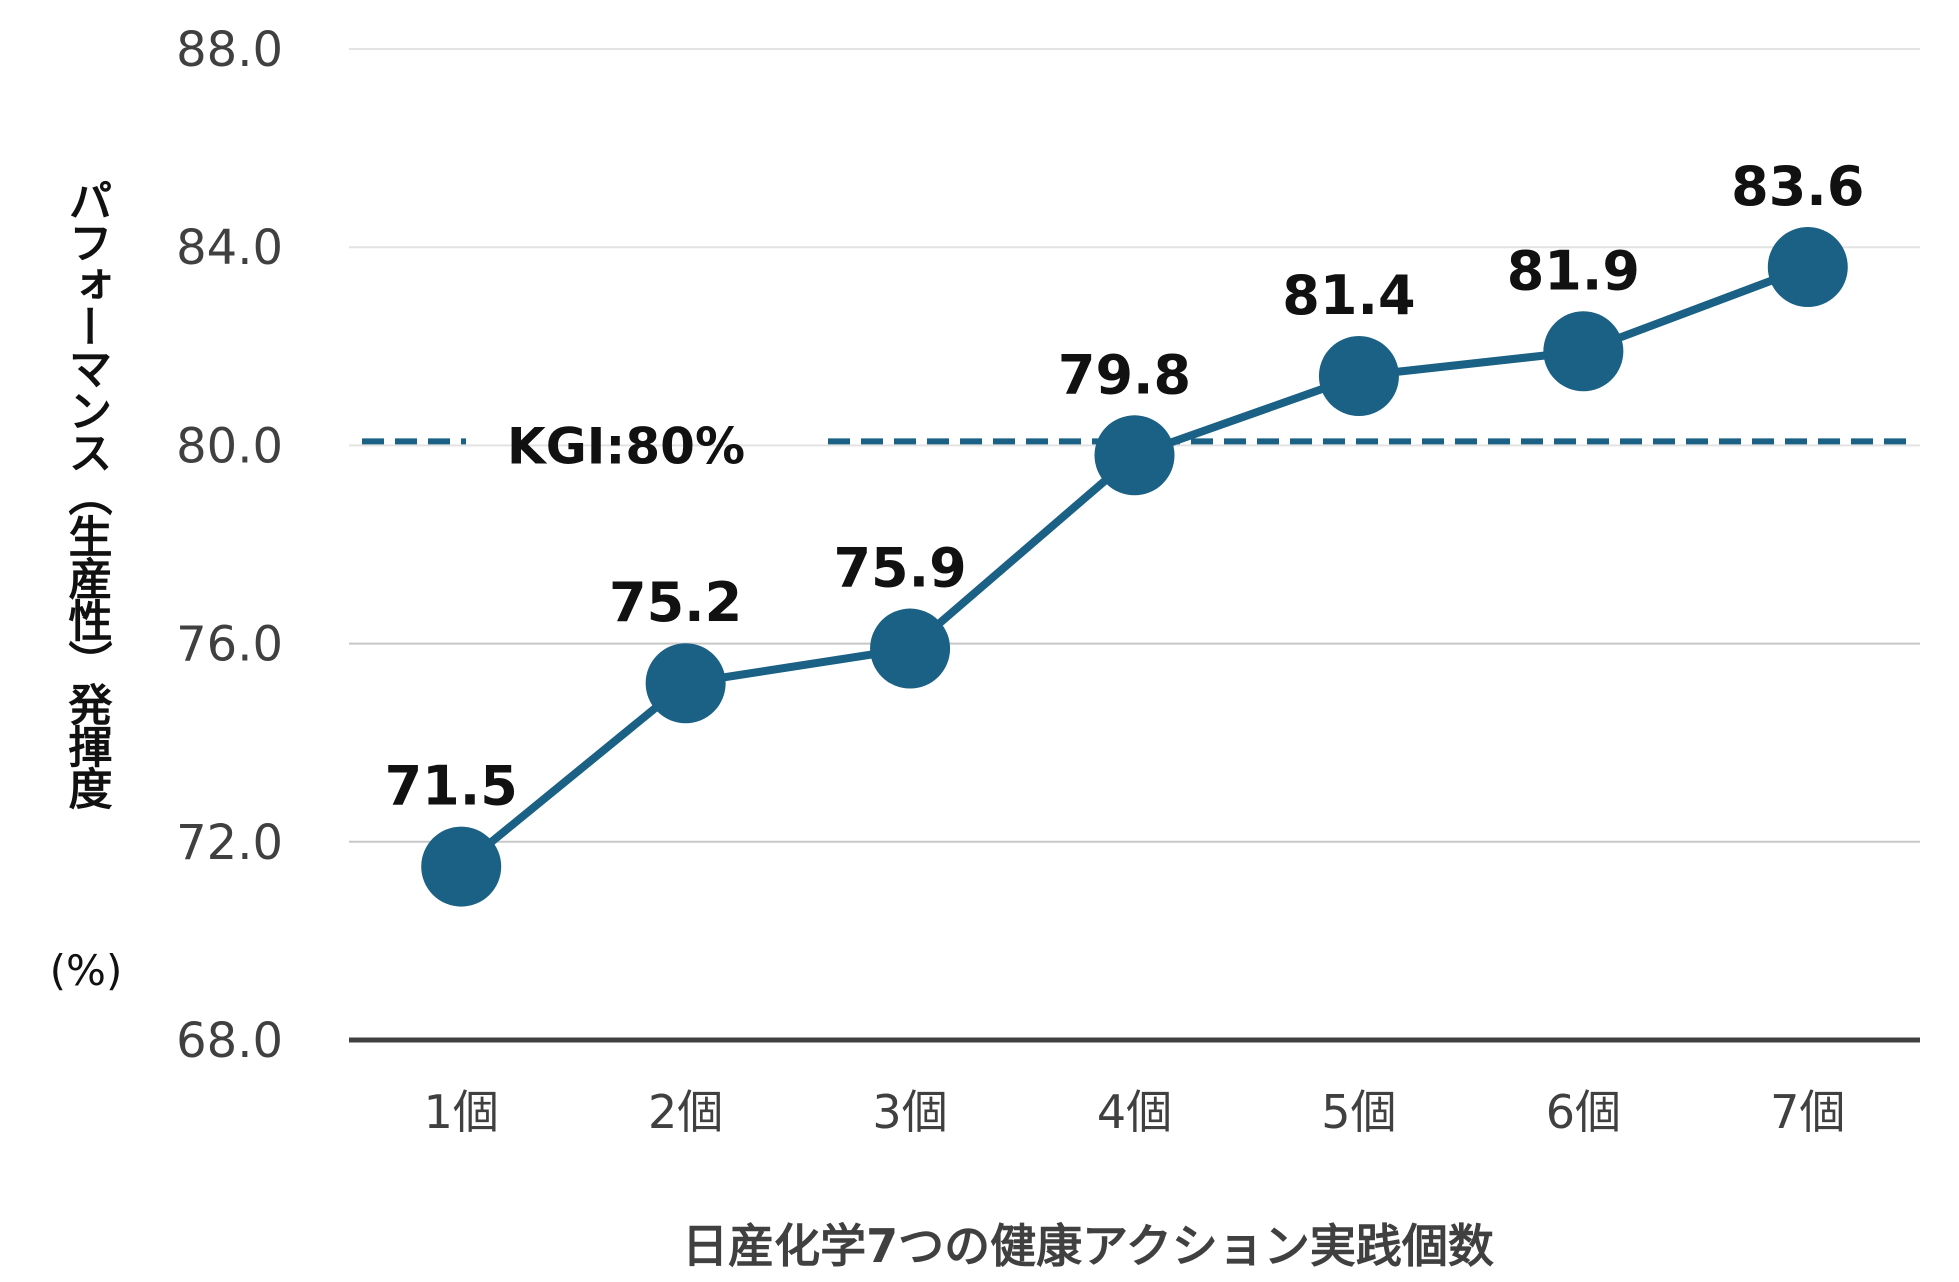 The image size is (1959, 1282). I want to click on x-tick-label: 4個, so click(1134, 1112).